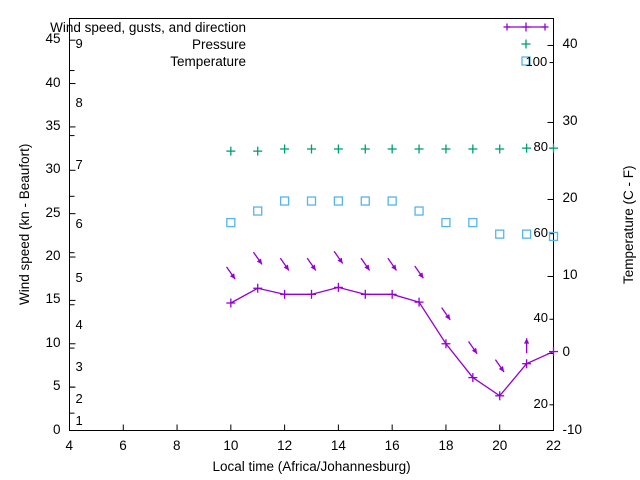 This screenshot has height=480, width=640. What do you see at coordinates (570, 44) in the screenshot?
I see `right-tick-label: 40` at bounding box center [570, 44].